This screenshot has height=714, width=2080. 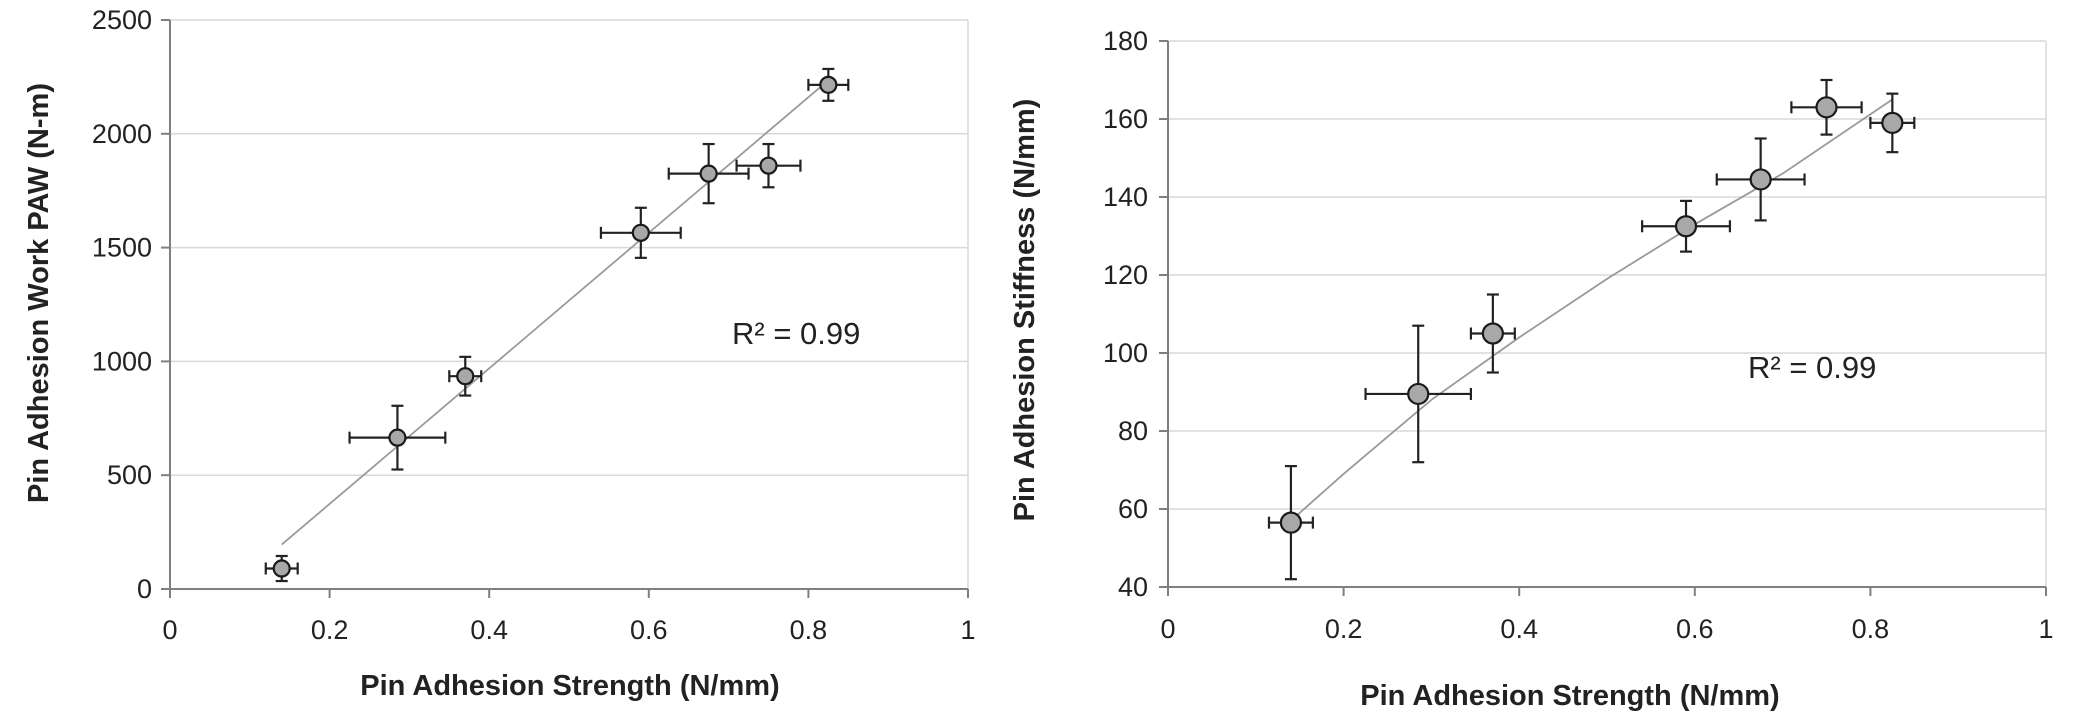 I want to click on y-tick-label: 100, so click(x=1125, y=353).